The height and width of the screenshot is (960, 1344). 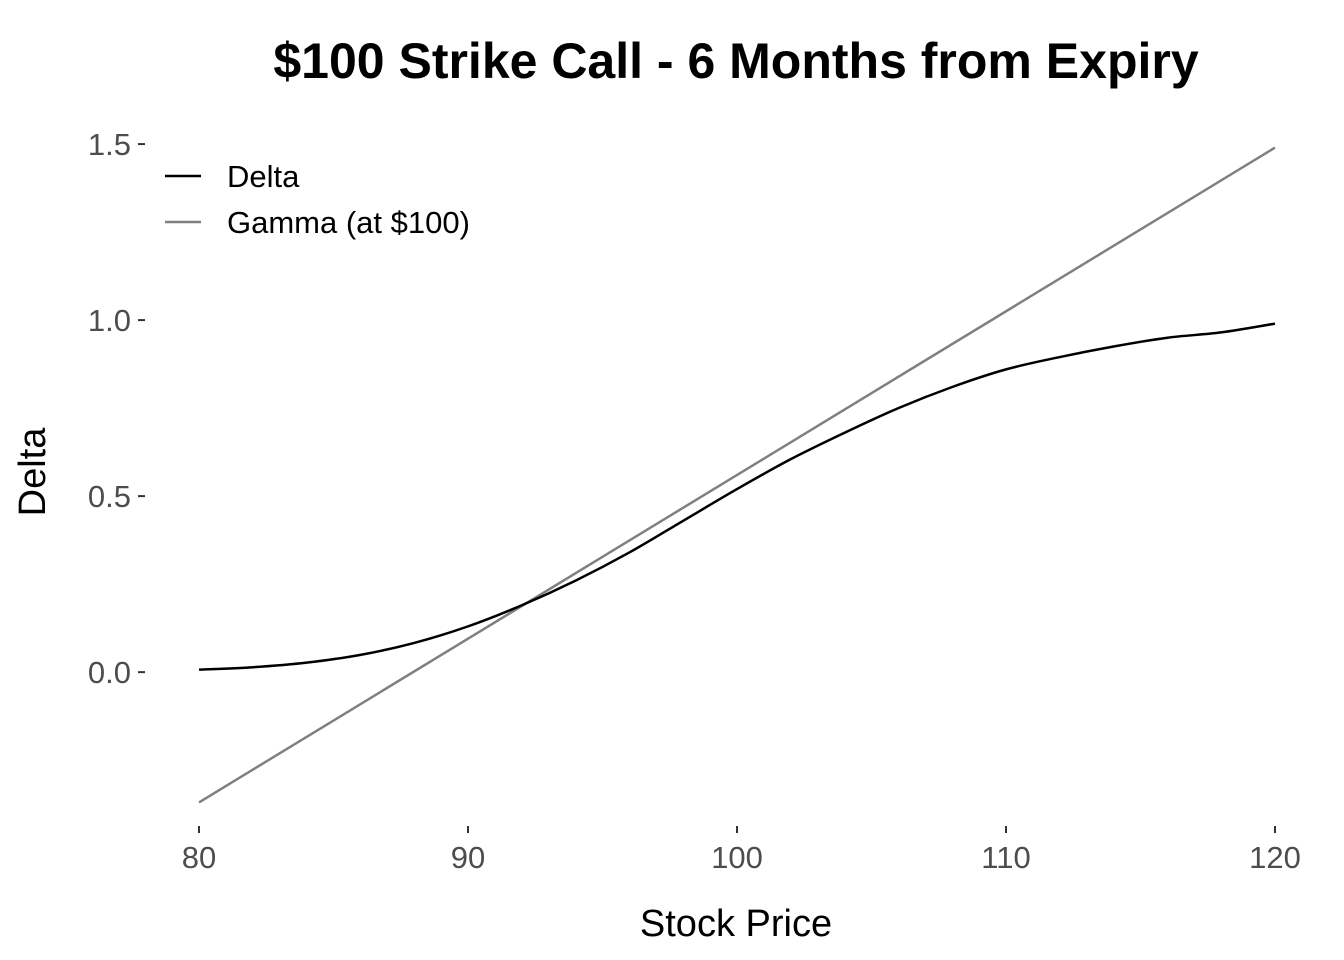 I want to click on x-tick-label: 90, so click(x=468, y=857).